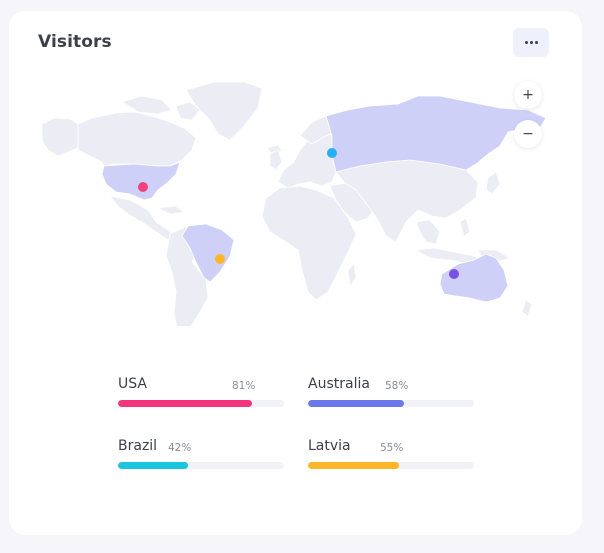 Image resolution: width=604 pixels, height=553 pixels. I want to click on zoom-in-button: +, so click(528, 95).